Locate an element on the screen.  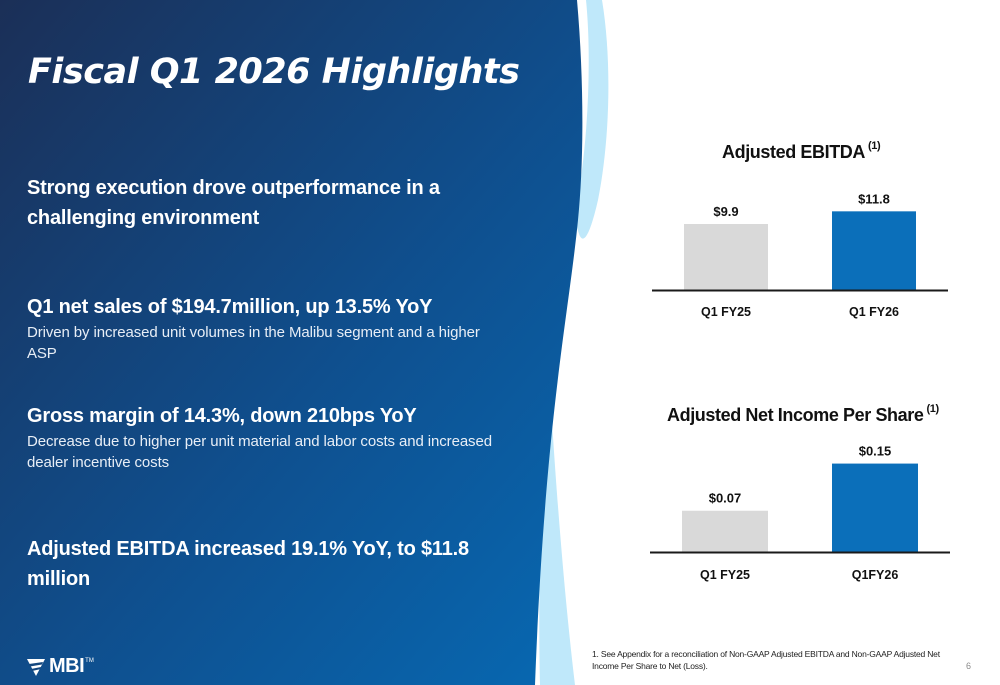
logo-text: MBI is located at coordinates (67, 666).